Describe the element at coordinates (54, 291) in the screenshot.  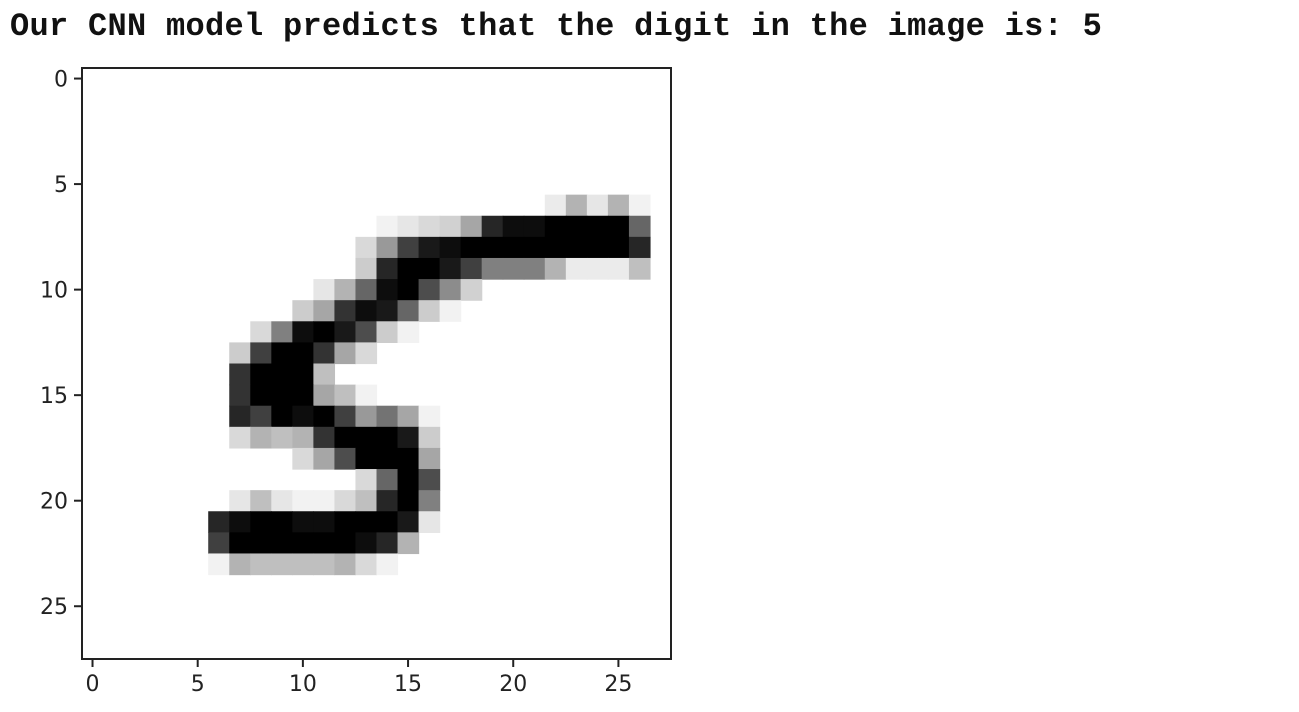
I see `y-tick-label-10: 10` at that location.